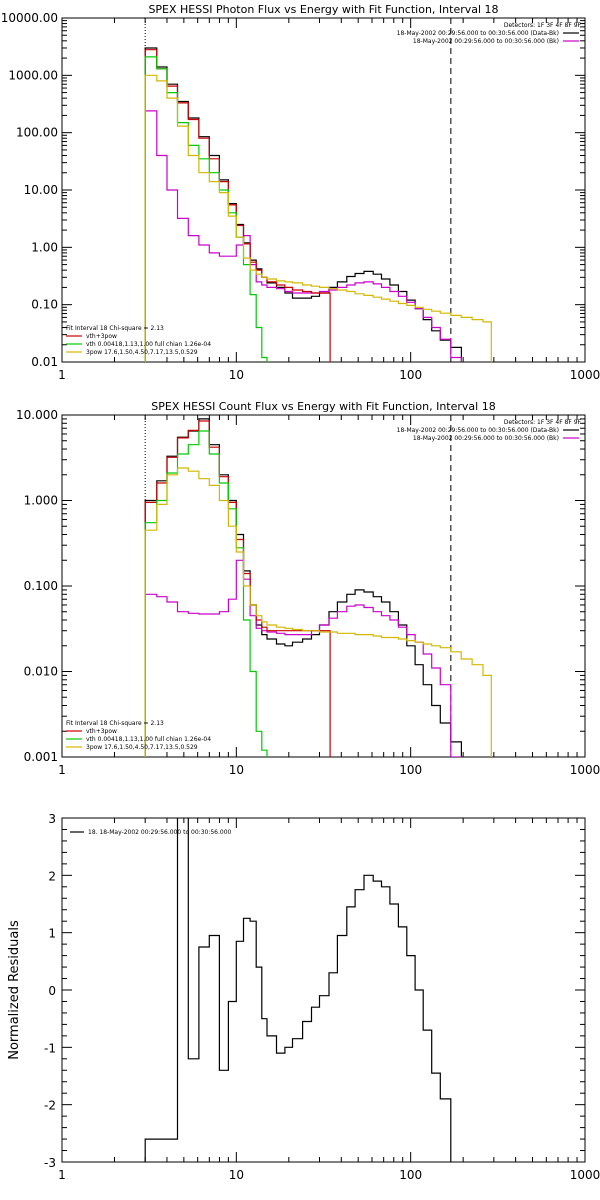  Describe the element at coordinates (44, 305) in the screenshot. I see `y-tick-label: 0.10` at that location.